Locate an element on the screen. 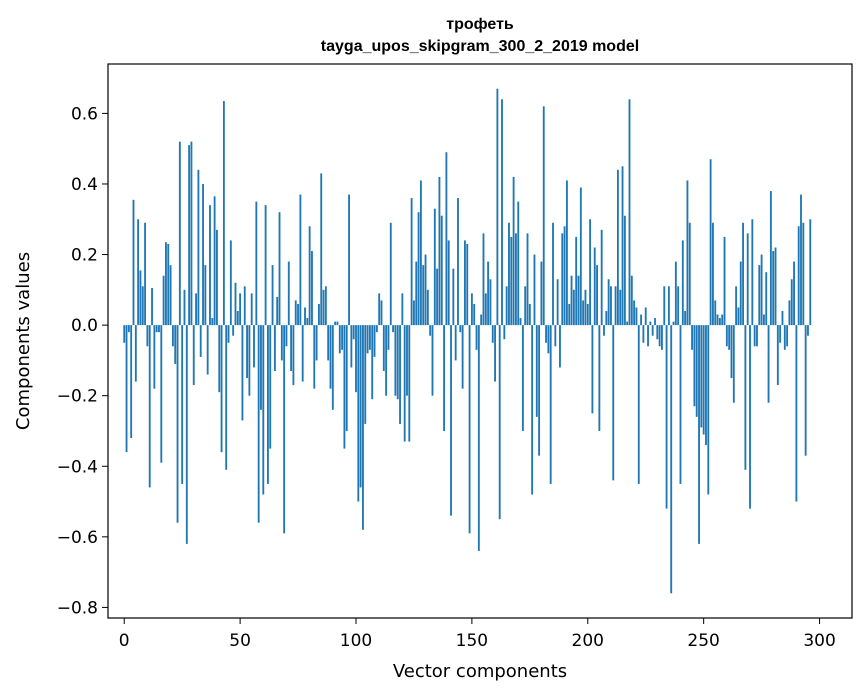 This screenshot has width=867, height=696. x-tick-label: 250 is located at coordinates (703, 641).